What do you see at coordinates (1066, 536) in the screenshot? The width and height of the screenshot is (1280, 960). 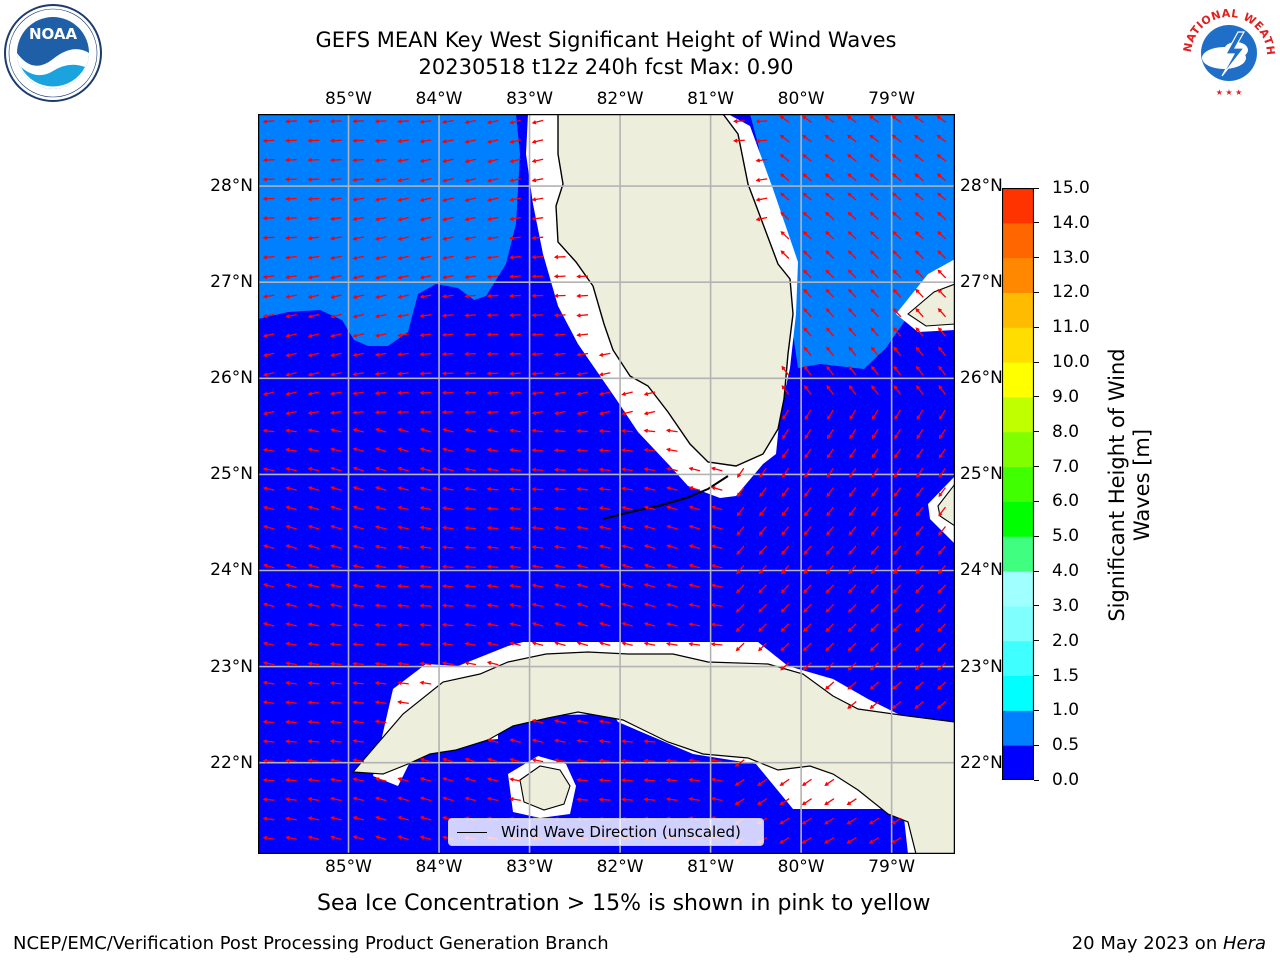 I see `colorbar-tick-label: 5.0` at bounding box center [1066, 536].